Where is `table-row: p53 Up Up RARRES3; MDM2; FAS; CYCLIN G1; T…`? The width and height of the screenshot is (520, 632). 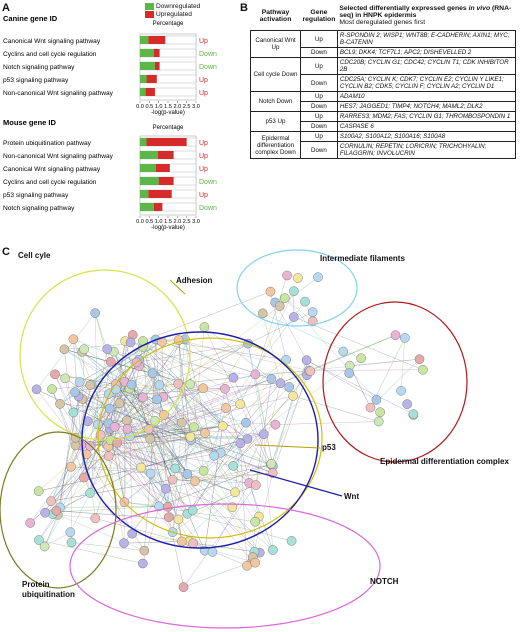
table-row: p53 Up Up RARRES3; MDM2; FAS; CYCLIN G1; T… is located at coordinates (383, 121).